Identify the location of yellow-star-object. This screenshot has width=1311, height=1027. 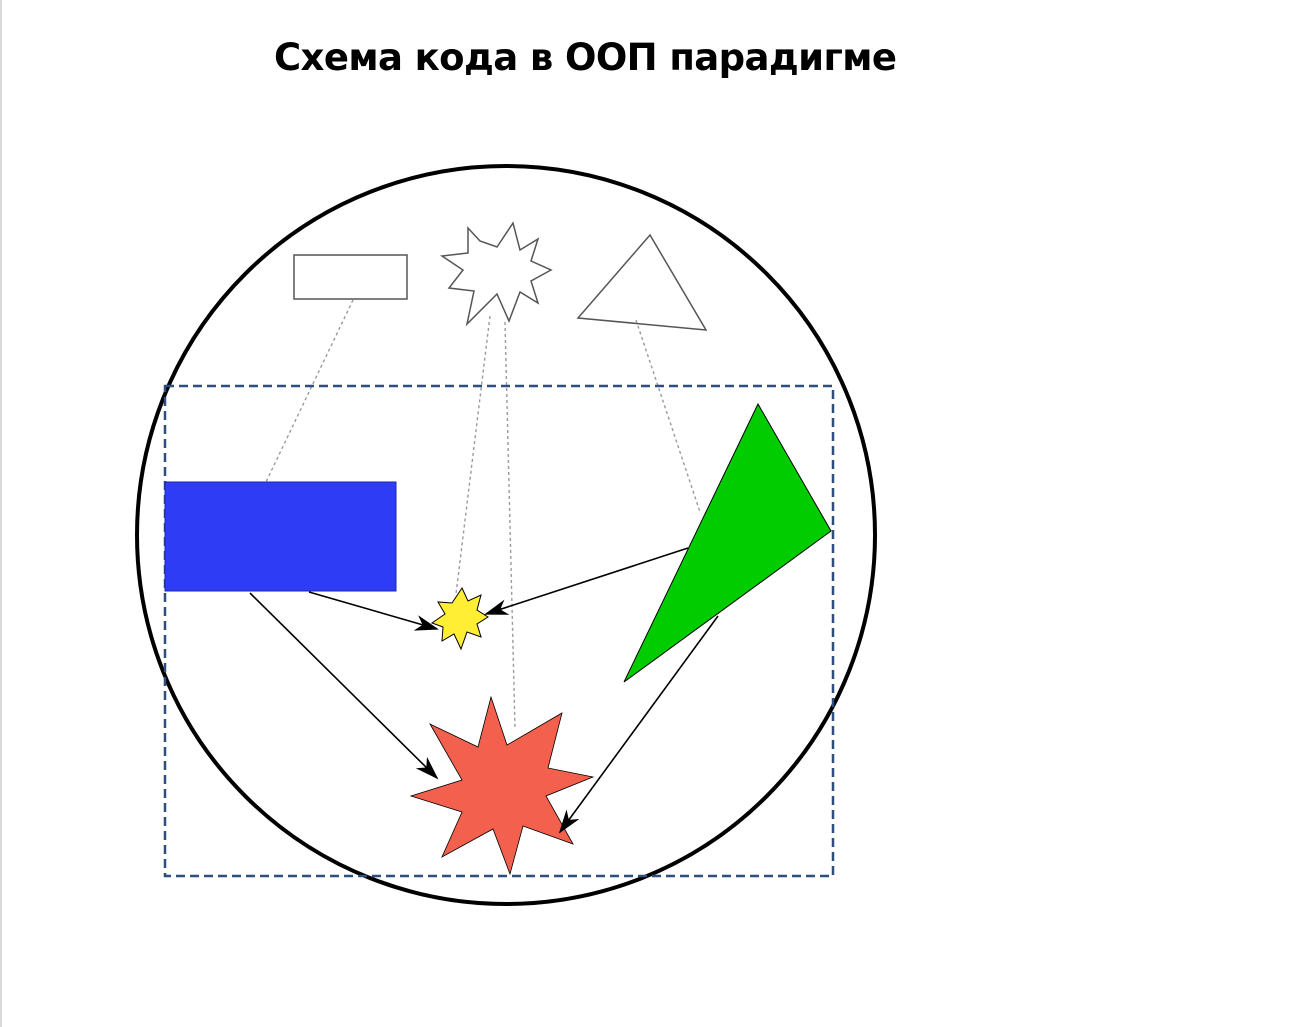
(460, 618).